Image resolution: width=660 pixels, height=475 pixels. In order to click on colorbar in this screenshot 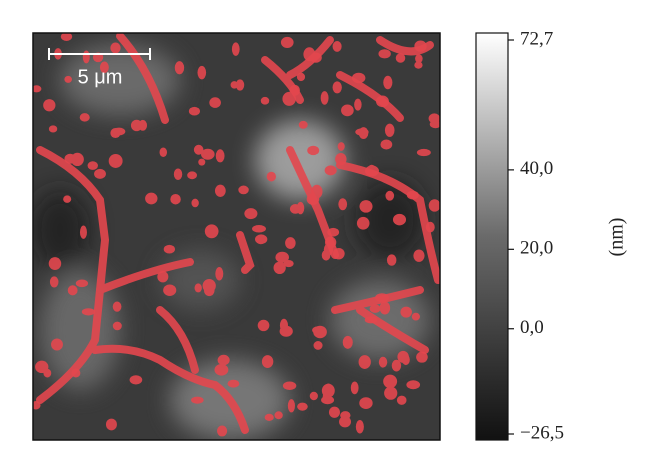, I will do `click(492, 236)`.